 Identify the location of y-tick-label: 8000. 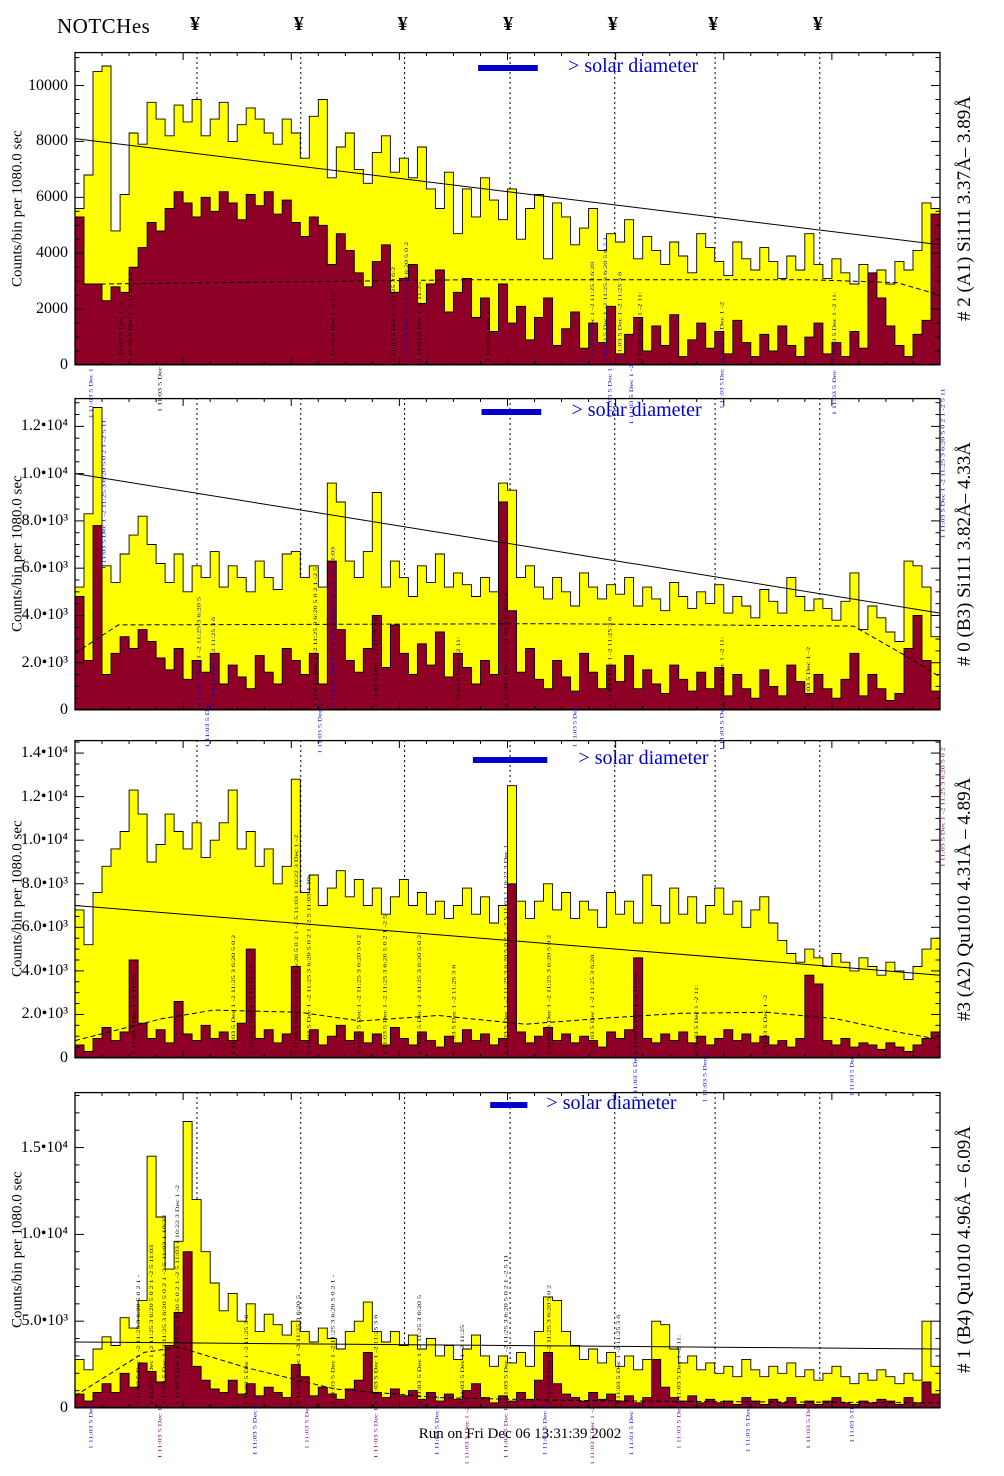
(52, 141).